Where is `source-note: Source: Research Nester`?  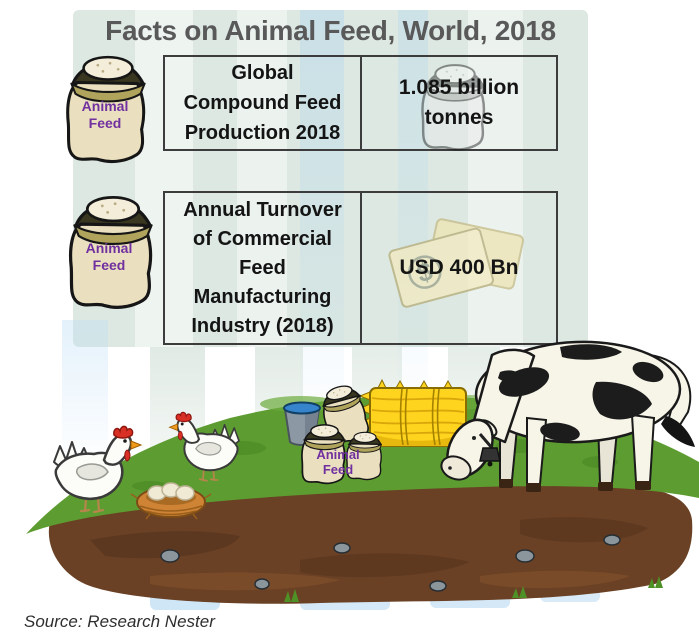 source-note: Source: Research Nester is located at coordinates (119, 621).